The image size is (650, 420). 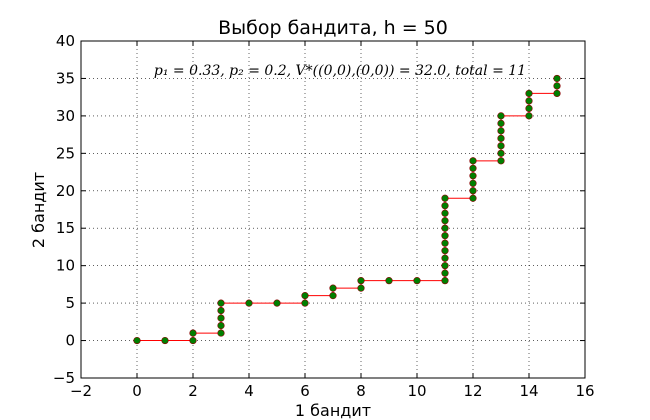 What do you see at coordinates (65, 228) in the screenshot?
I see `y-tick-label: 15` at bounding box center [65, 228].